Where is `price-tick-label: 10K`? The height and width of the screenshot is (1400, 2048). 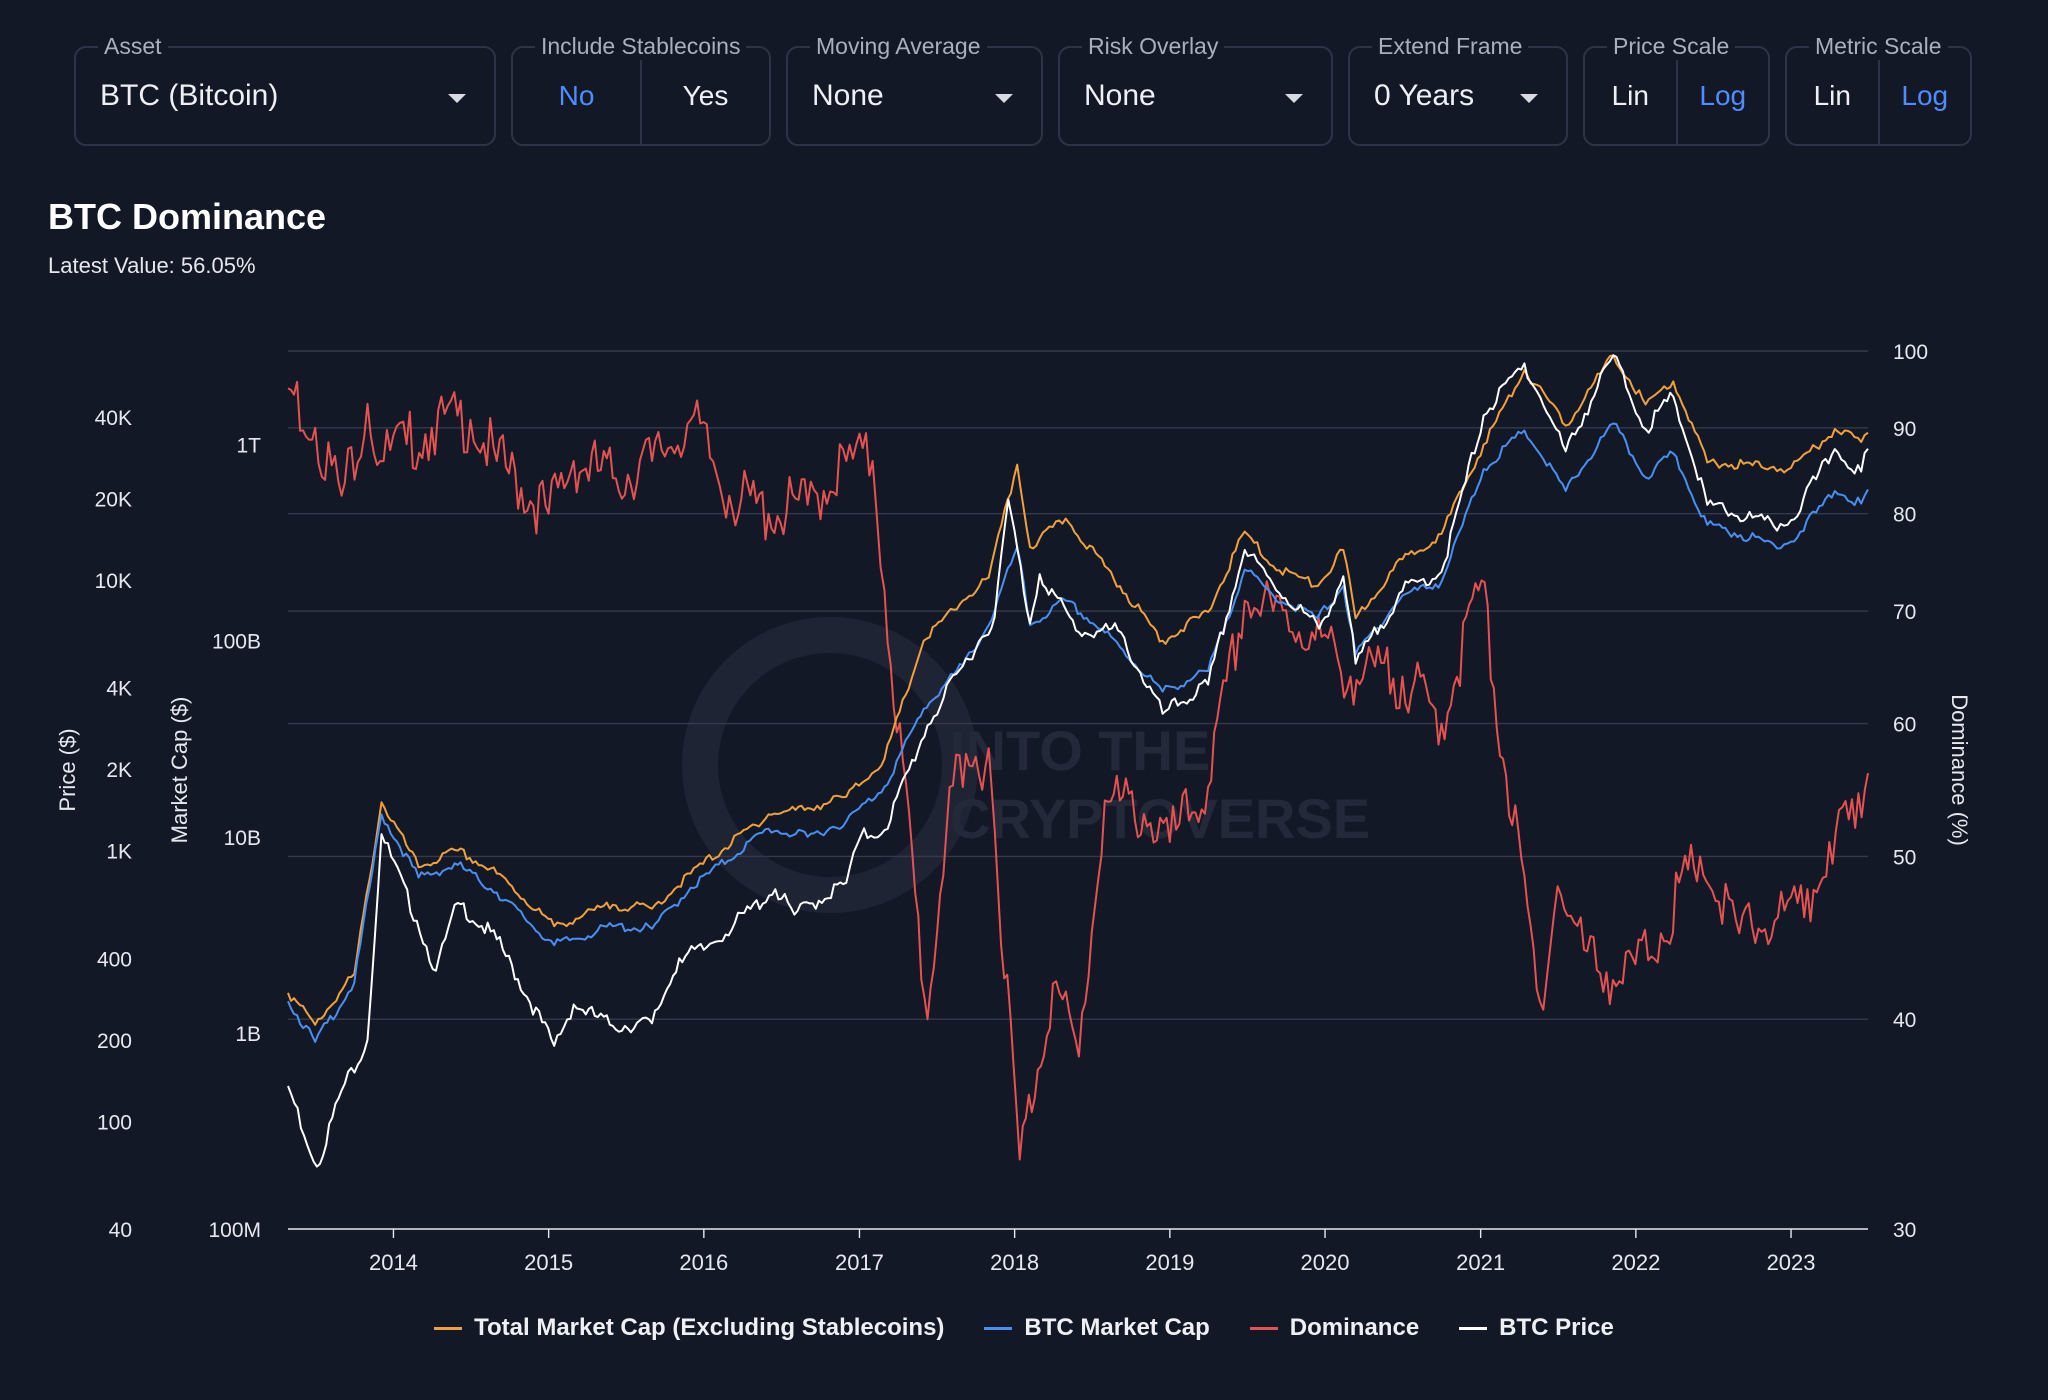
price-tick-label: 10K is located at coordinates (113, 581).